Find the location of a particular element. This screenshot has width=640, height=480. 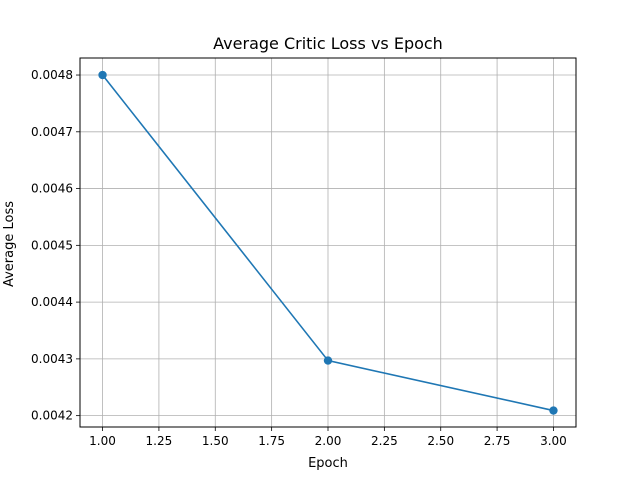

x-tick-label: 3.00 is located at coordinates (553, 441).